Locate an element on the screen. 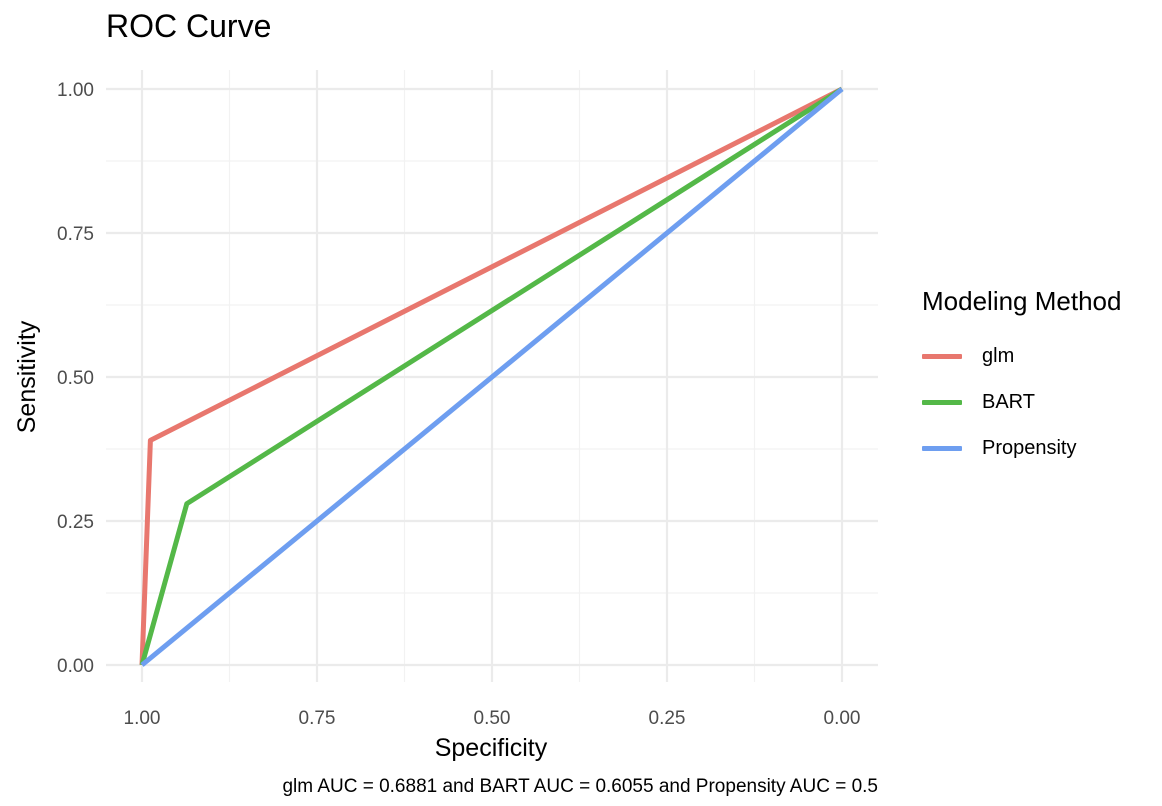  x-tick-label: 0.00 is located at coordinates (842, 718).